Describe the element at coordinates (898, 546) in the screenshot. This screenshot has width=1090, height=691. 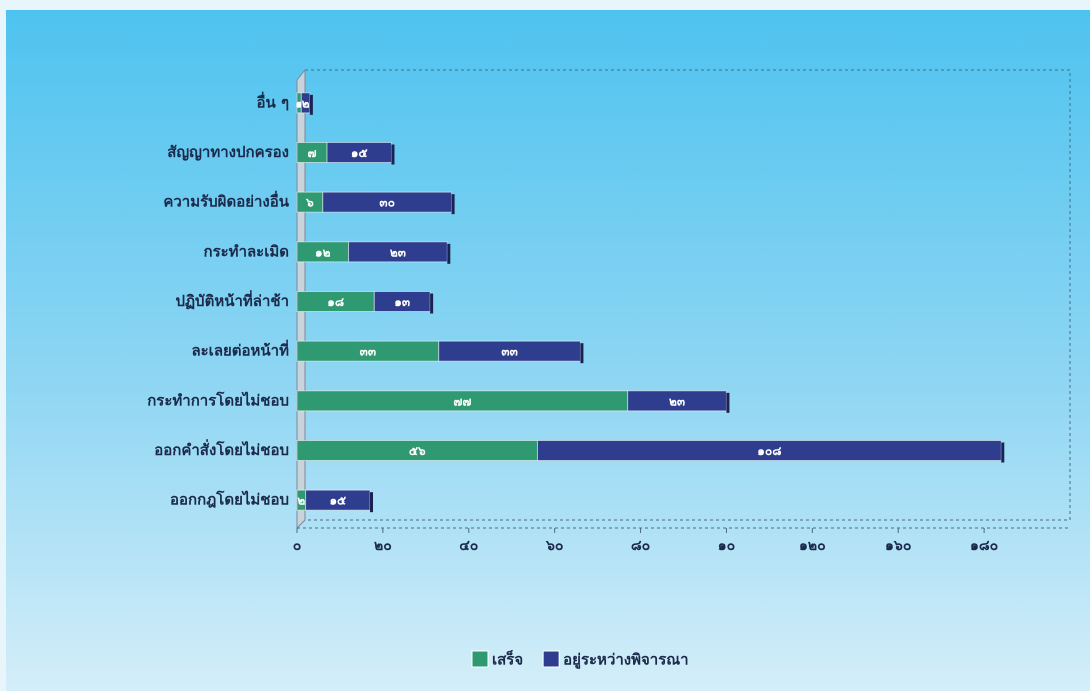
I see `x-tick-label: ๑๖๐` at that location.